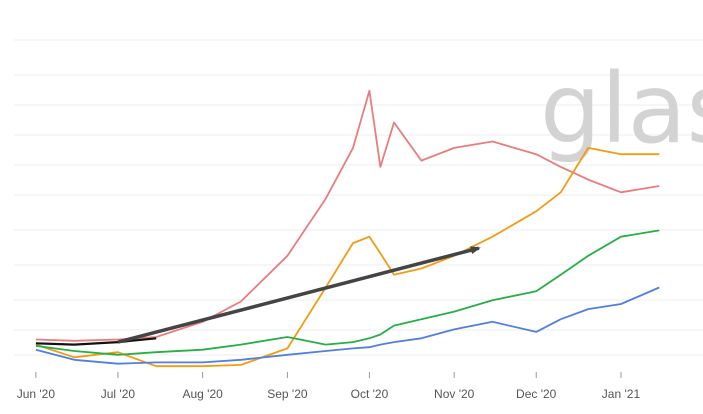  I want to click on x-tick-label: Aug '20, so click(202, 394).